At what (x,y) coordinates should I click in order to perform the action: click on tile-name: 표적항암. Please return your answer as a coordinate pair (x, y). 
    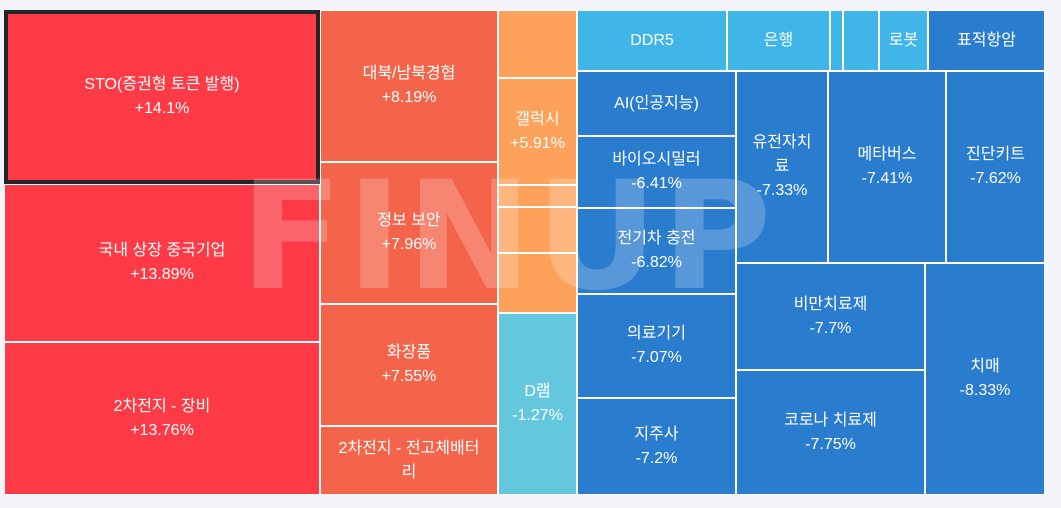
    Looking at the image, I should click on (986, 40).